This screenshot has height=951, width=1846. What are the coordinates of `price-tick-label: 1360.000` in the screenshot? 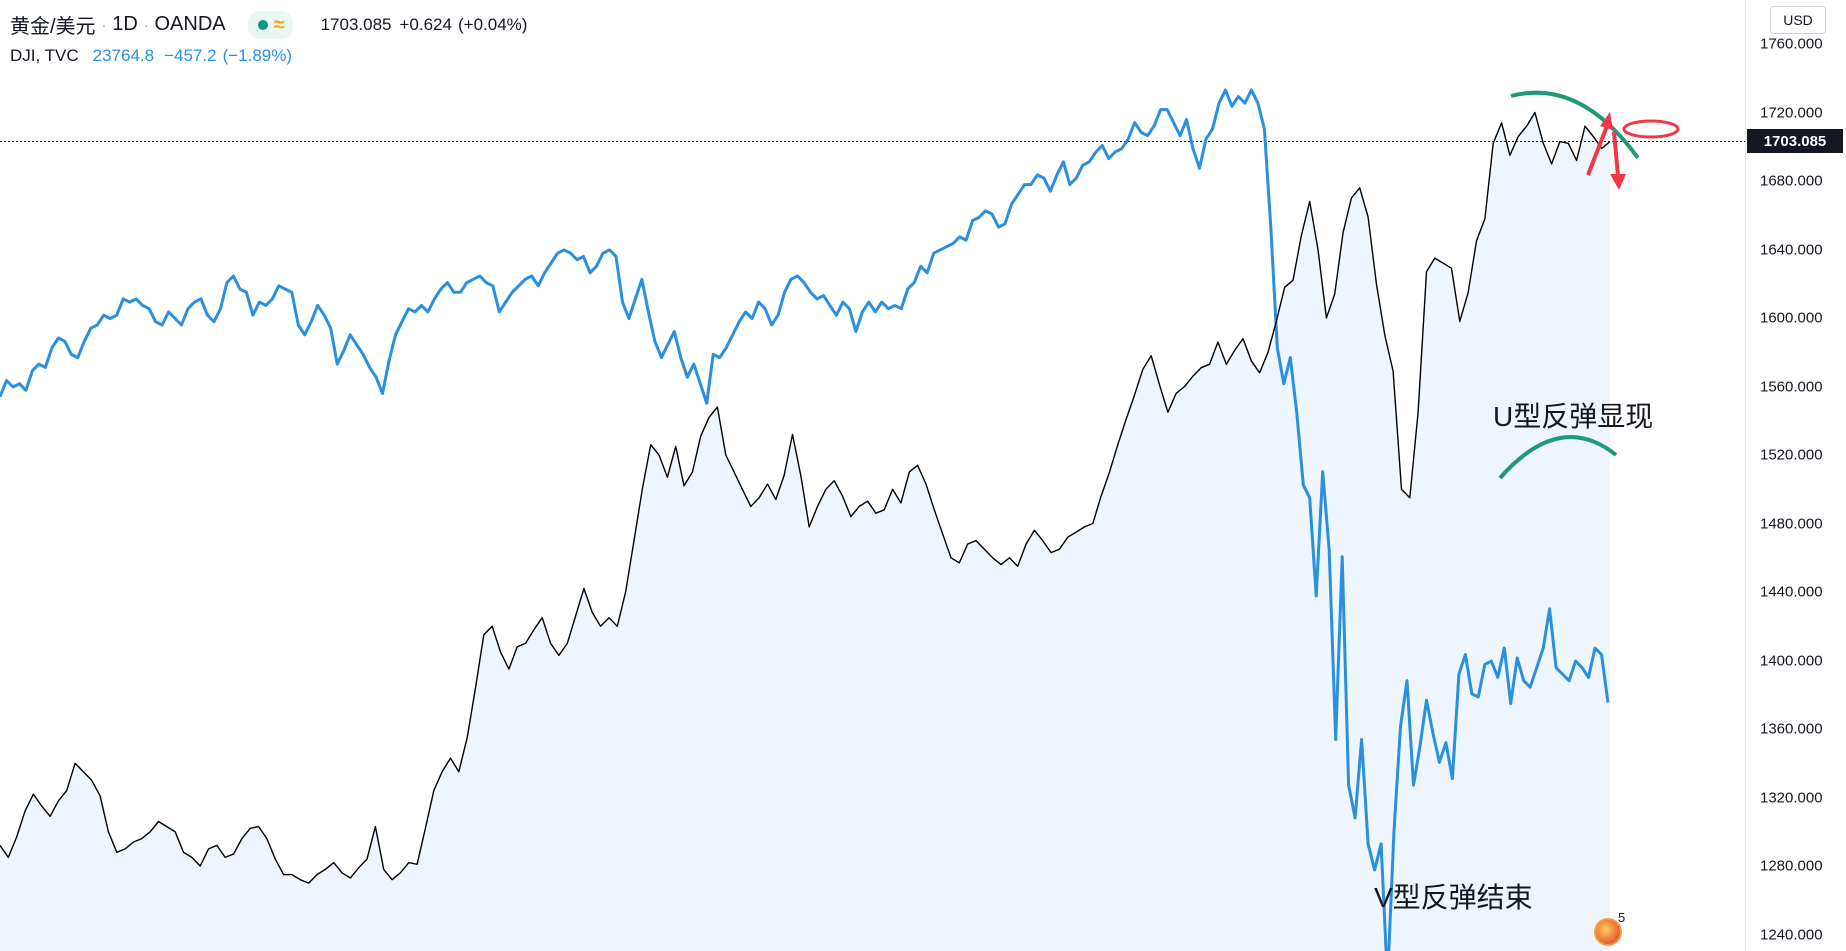 It's located at (1791, 729).